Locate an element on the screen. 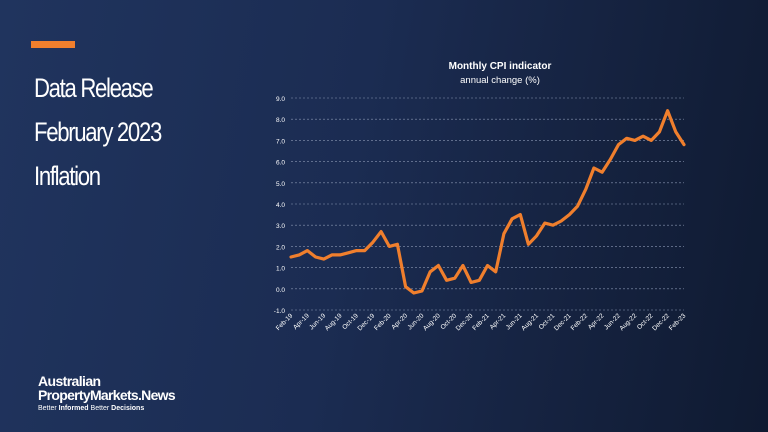 The image size is (768, 432). x-tick-label: Apr-20 is located at coordinates (399, 321).